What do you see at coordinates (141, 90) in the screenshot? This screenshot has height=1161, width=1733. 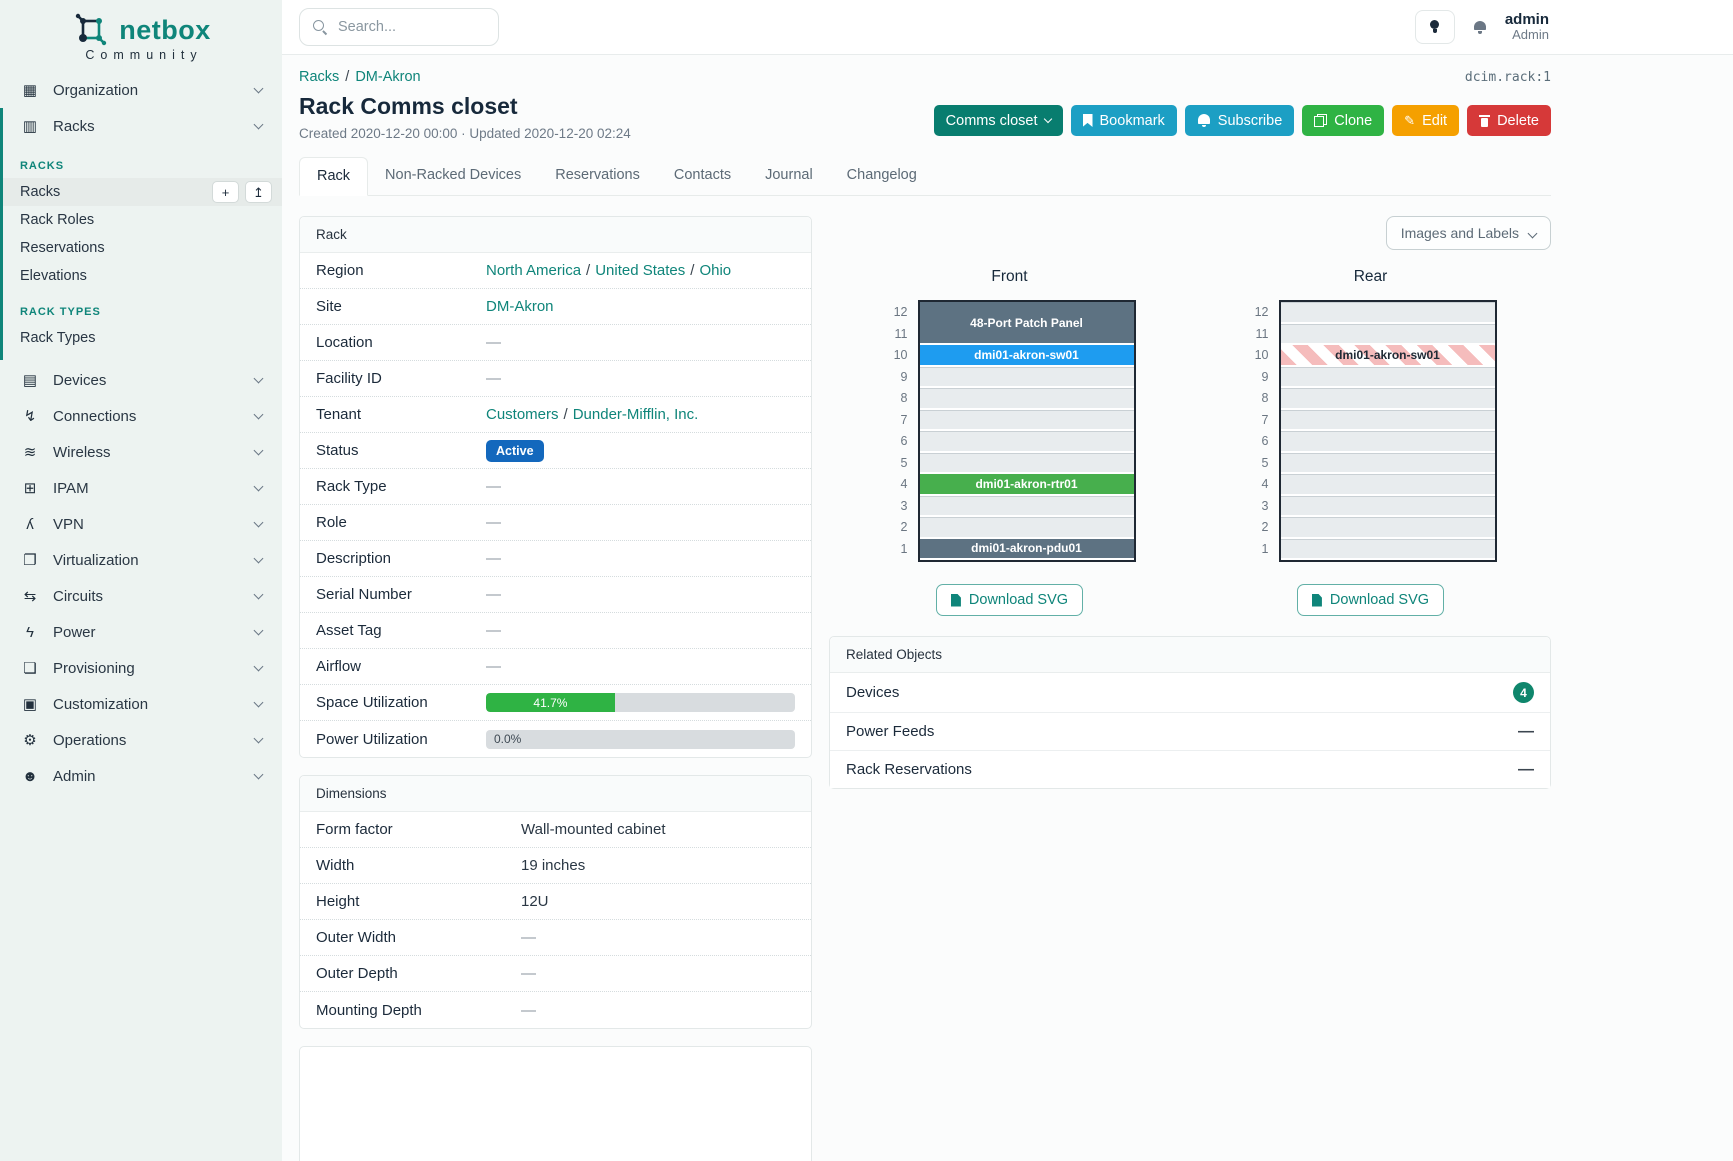 I see `sidebar-item-organization: ▦ Organization` at bounding box center [141, 90].